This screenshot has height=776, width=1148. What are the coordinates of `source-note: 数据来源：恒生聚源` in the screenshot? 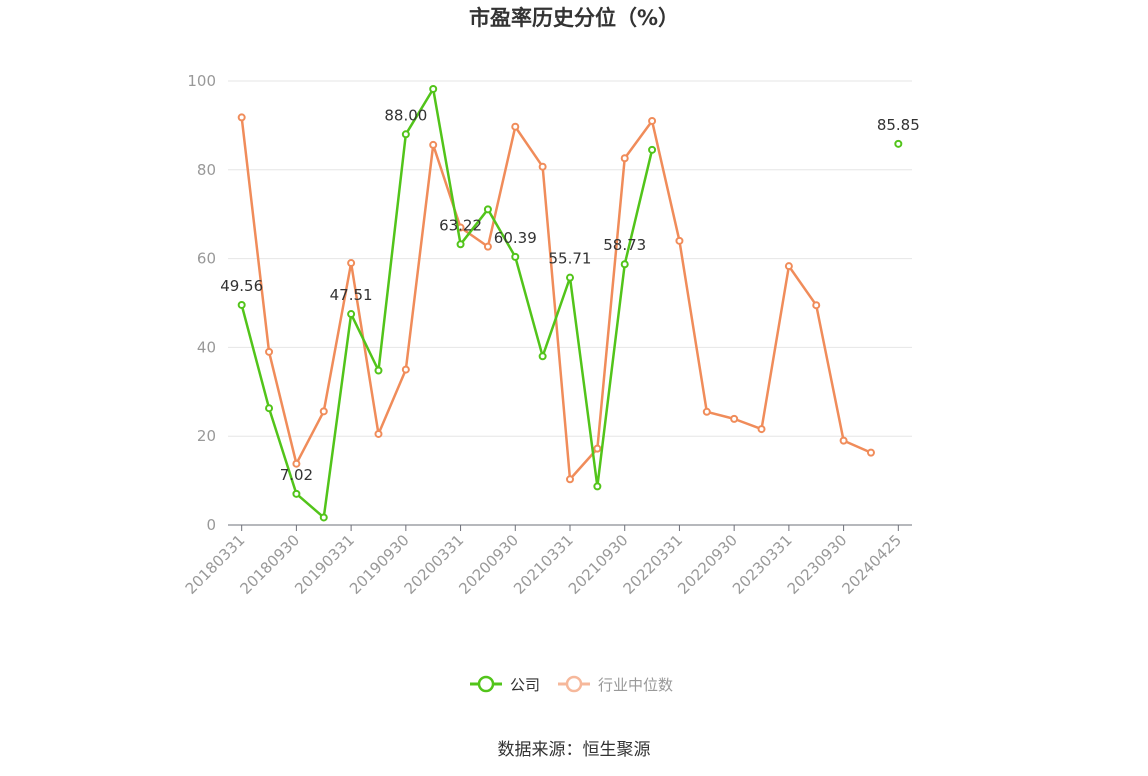 It's located at (574, 750).